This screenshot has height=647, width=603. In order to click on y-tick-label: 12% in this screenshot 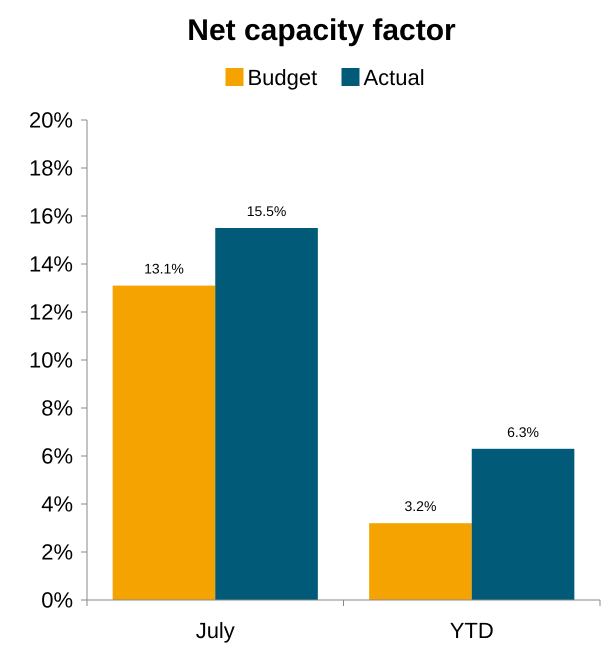, I will do `click(50, 312)`.